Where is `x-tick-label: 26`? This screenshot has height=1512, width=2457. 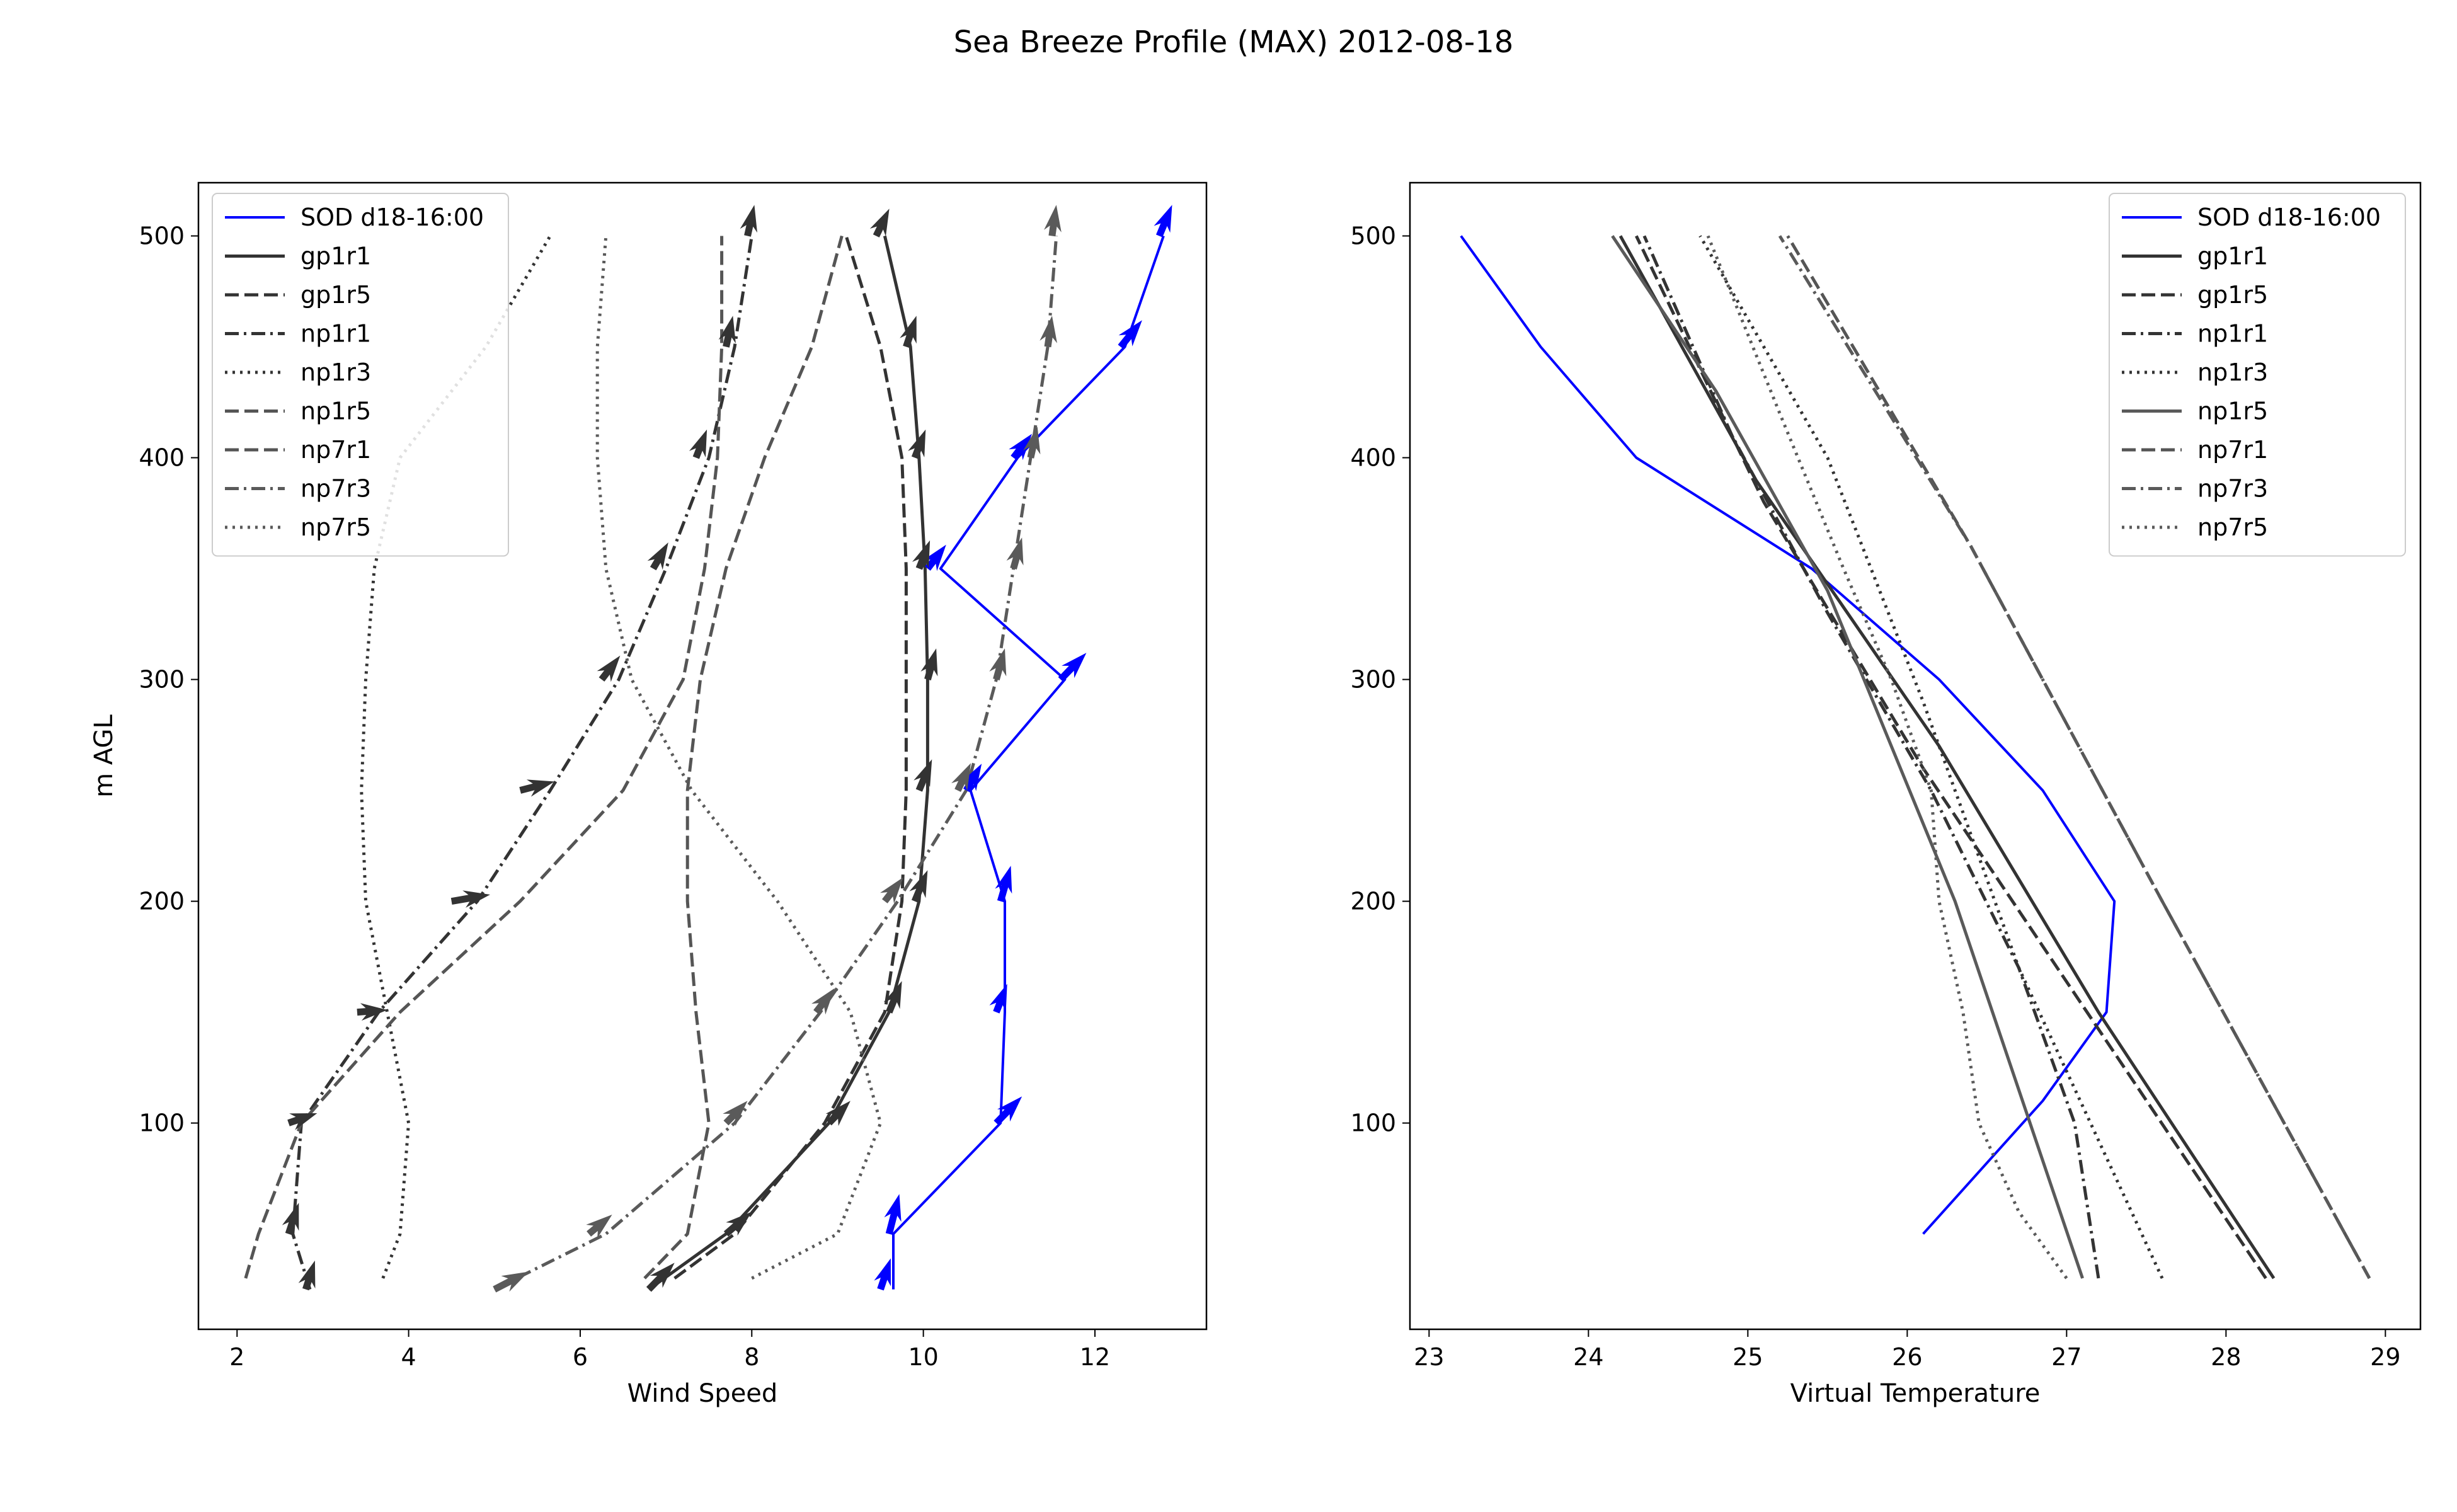 x-tick-label: 26 is located at coordinates (1907, 1357).